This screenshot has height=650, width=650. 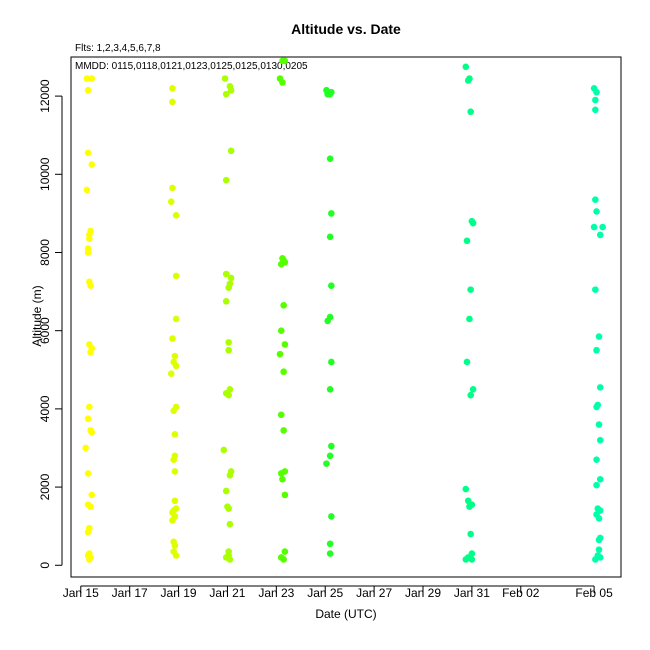 What do you see at coordinates (45, 252) in the screenshot?
I see `y-tick-label: 8000` at bounding box center [45, 252].